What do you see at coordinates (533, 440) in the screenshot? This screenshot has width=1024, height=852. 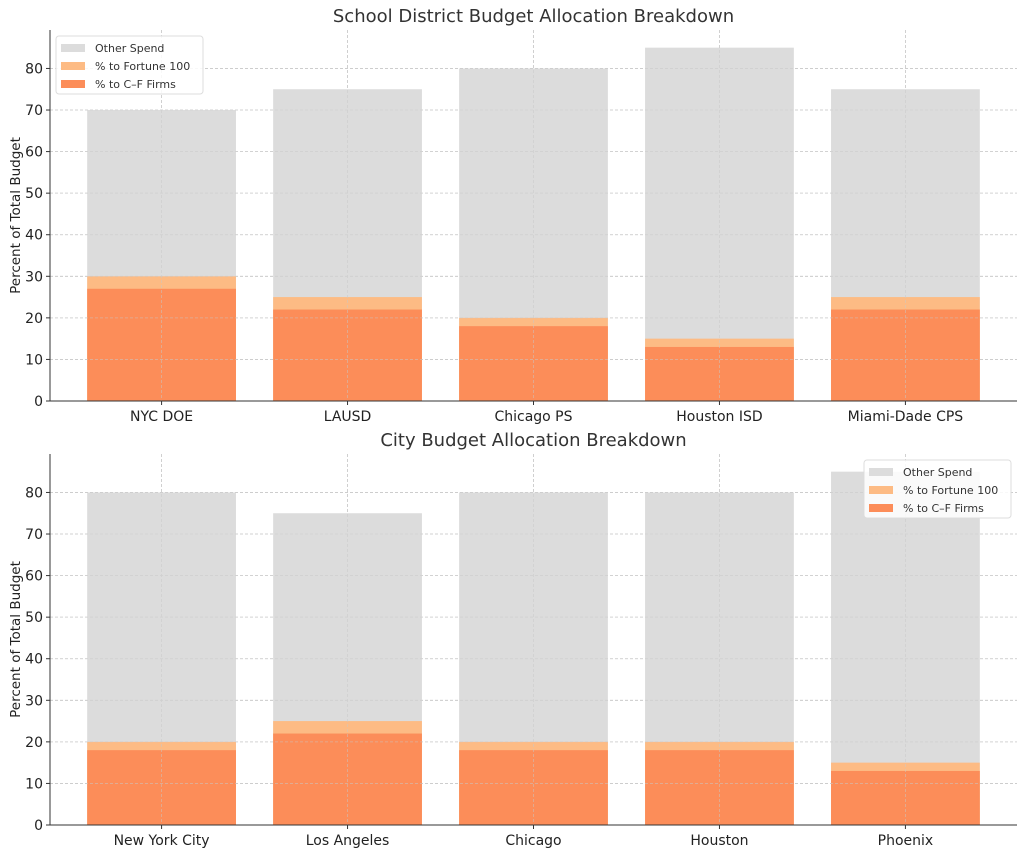 I see `chart-title: City Budget Allocation Breakdown` at bounding box center [533, 440].